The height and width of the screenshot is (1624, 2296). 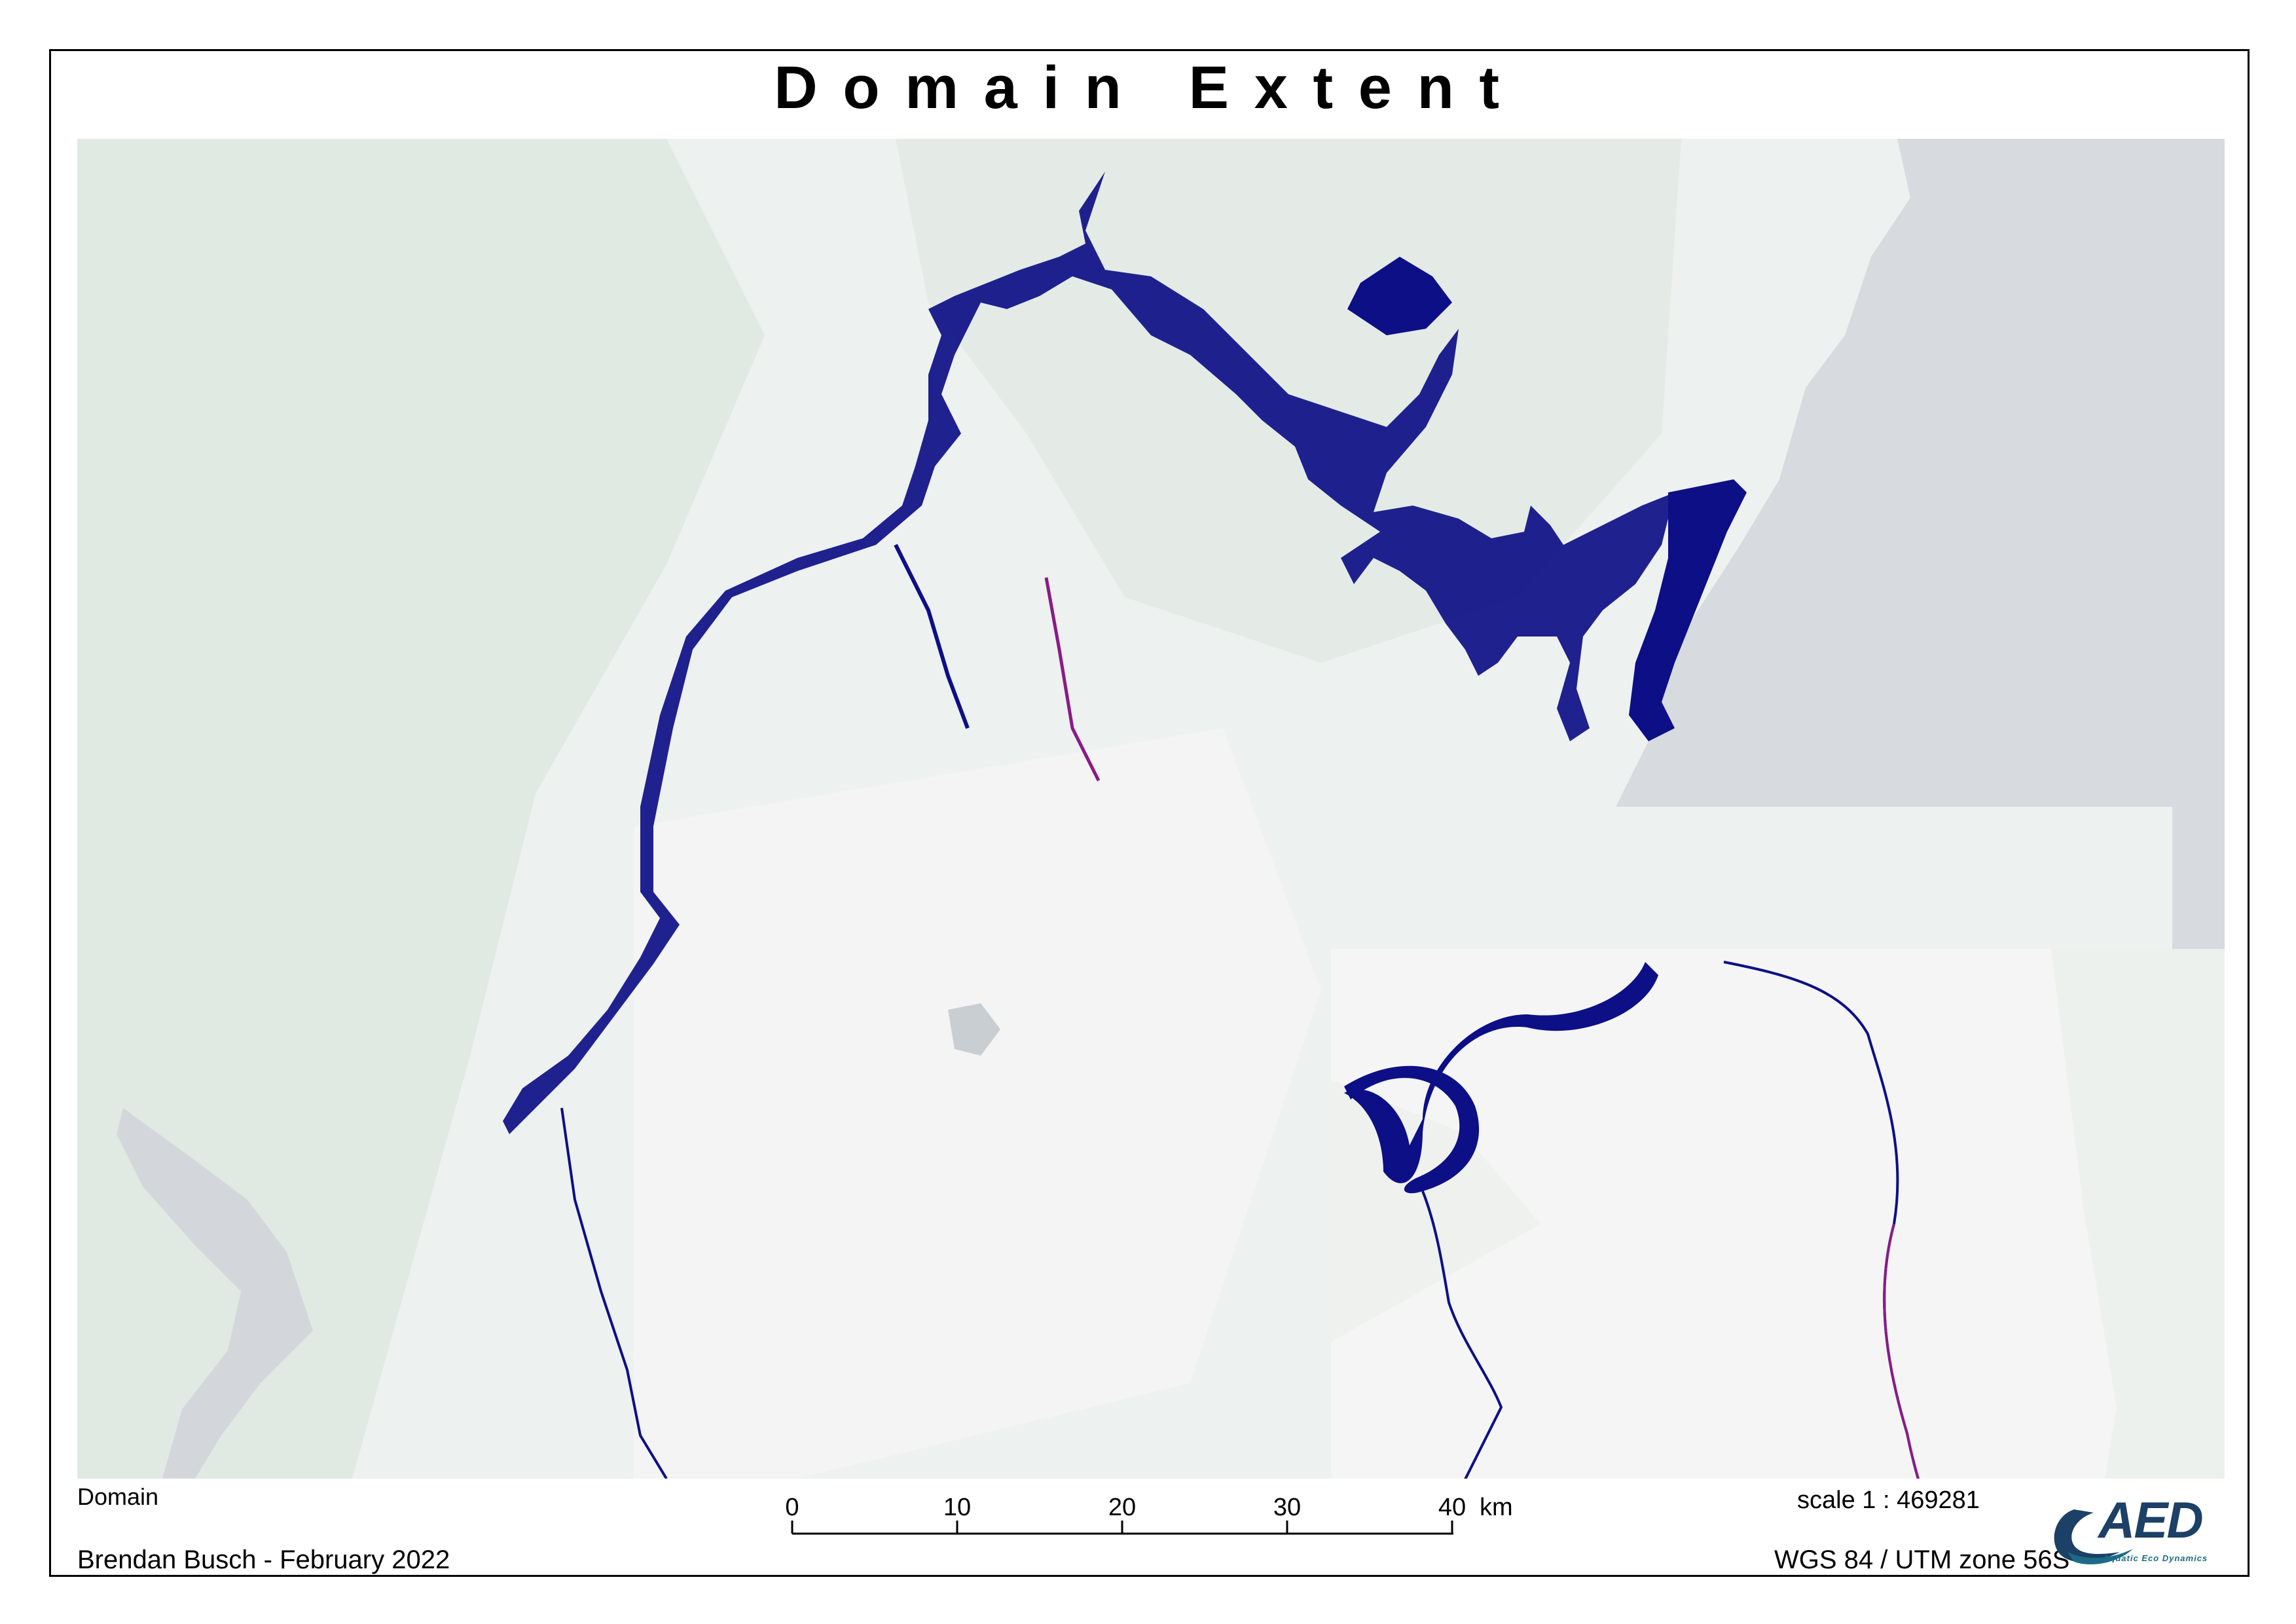 What do you see at coordinates (1452, 1507) in the screenshot?
I see `scale-tick-label: 40` at bounding box center [1452, 1507].